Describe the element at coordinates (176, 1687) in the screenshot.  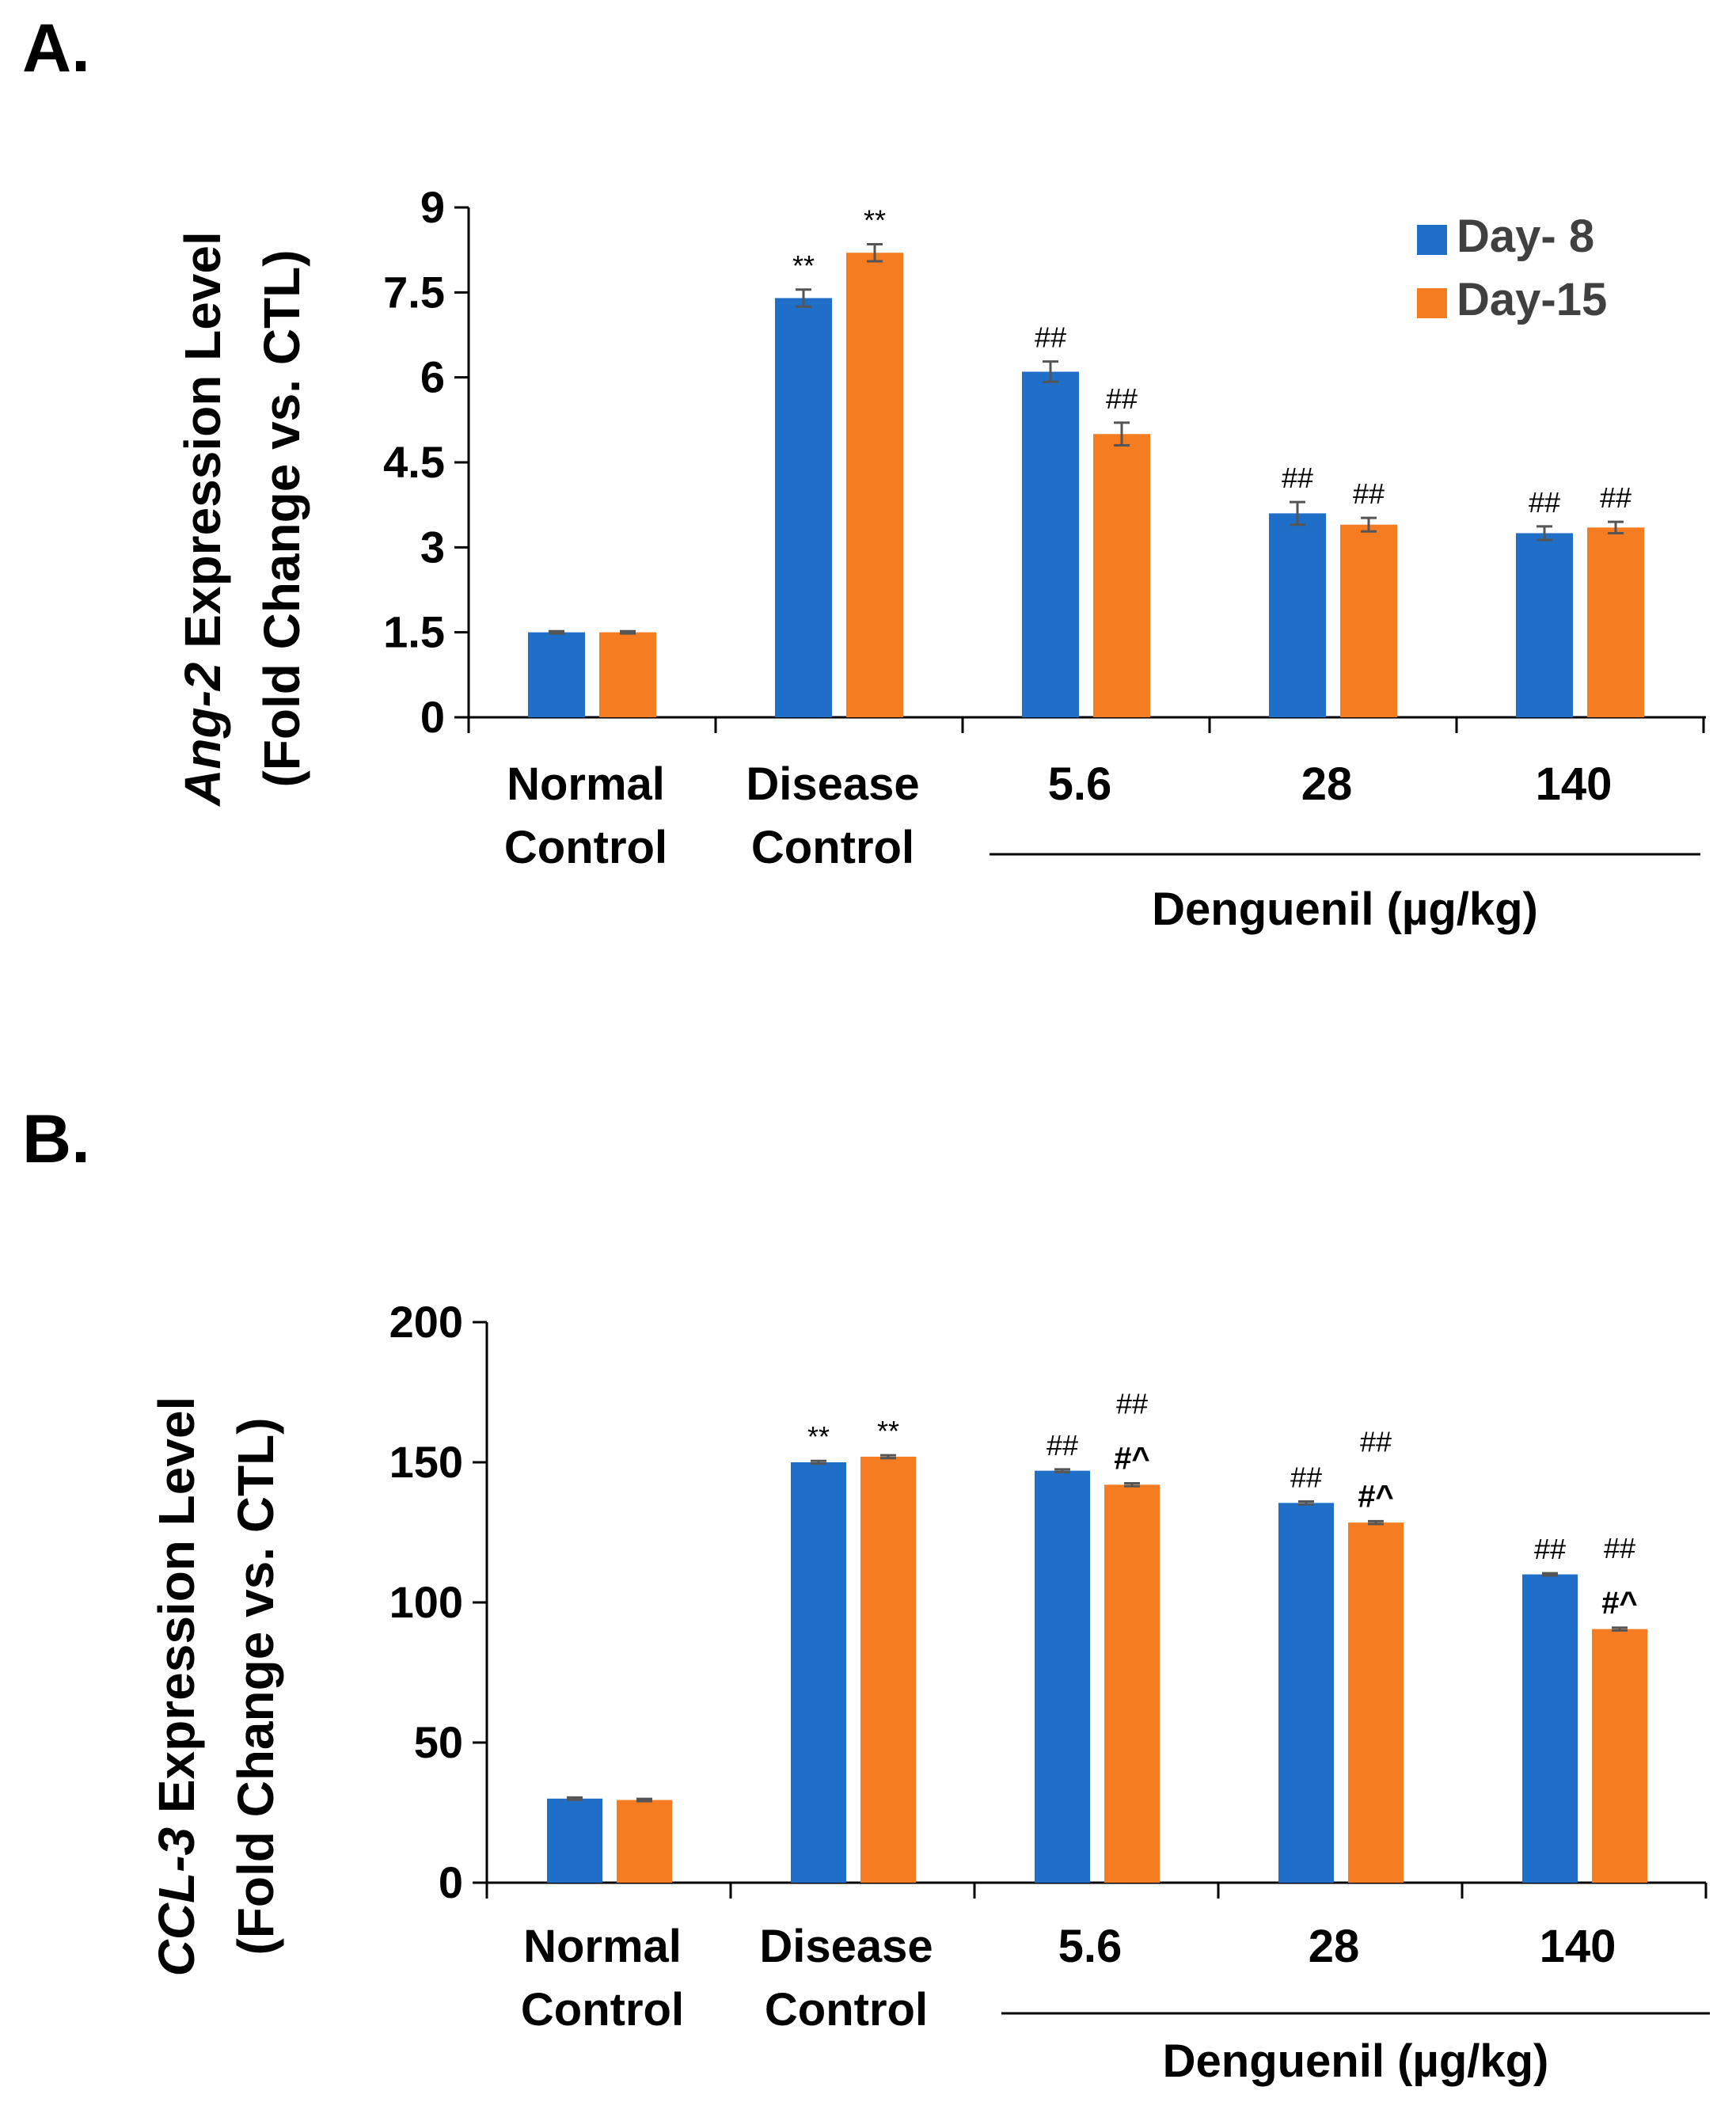
I see `panel-b-ylabel: CCL-3 Expression Level` at that location.